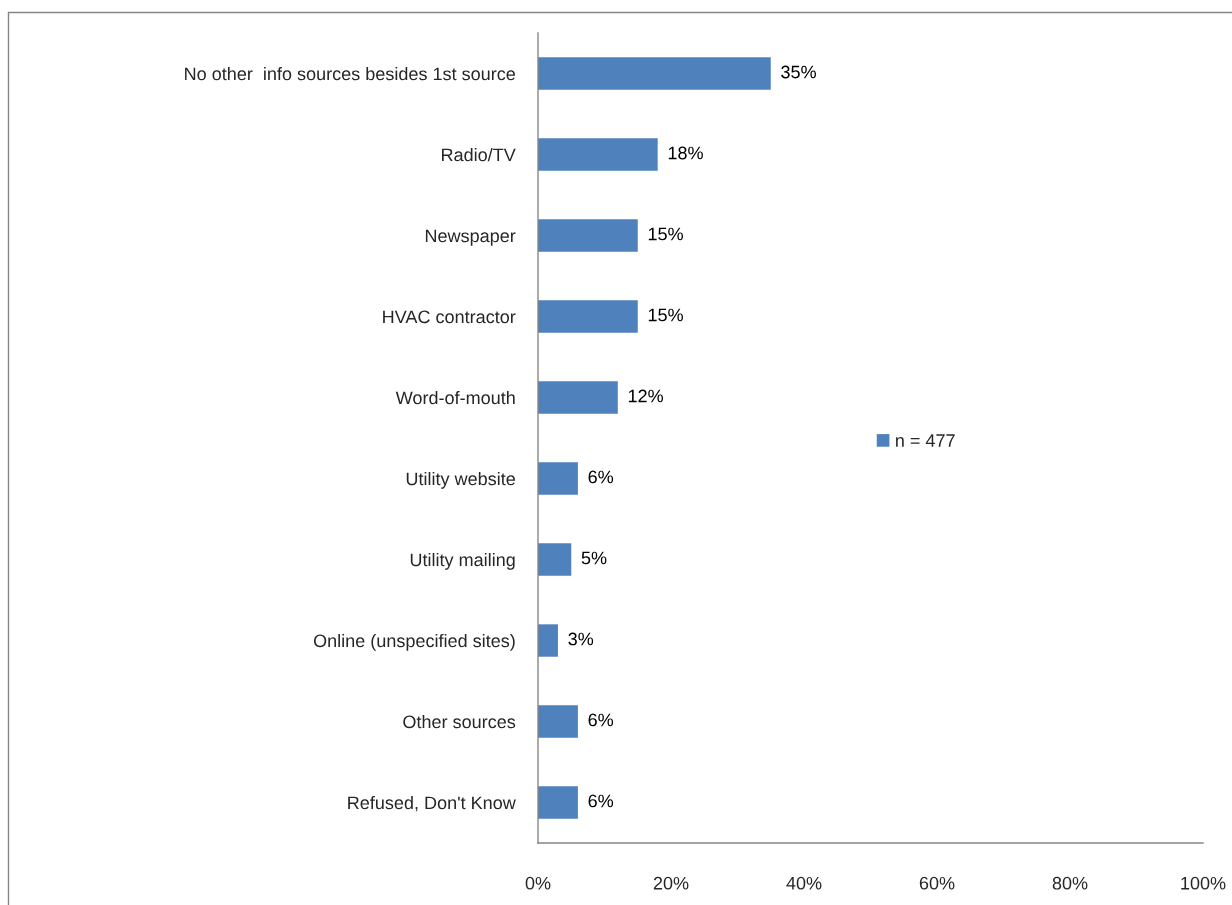  I want to click on y-tick-label: No other info sources besides 1st source, so click(350, 73).